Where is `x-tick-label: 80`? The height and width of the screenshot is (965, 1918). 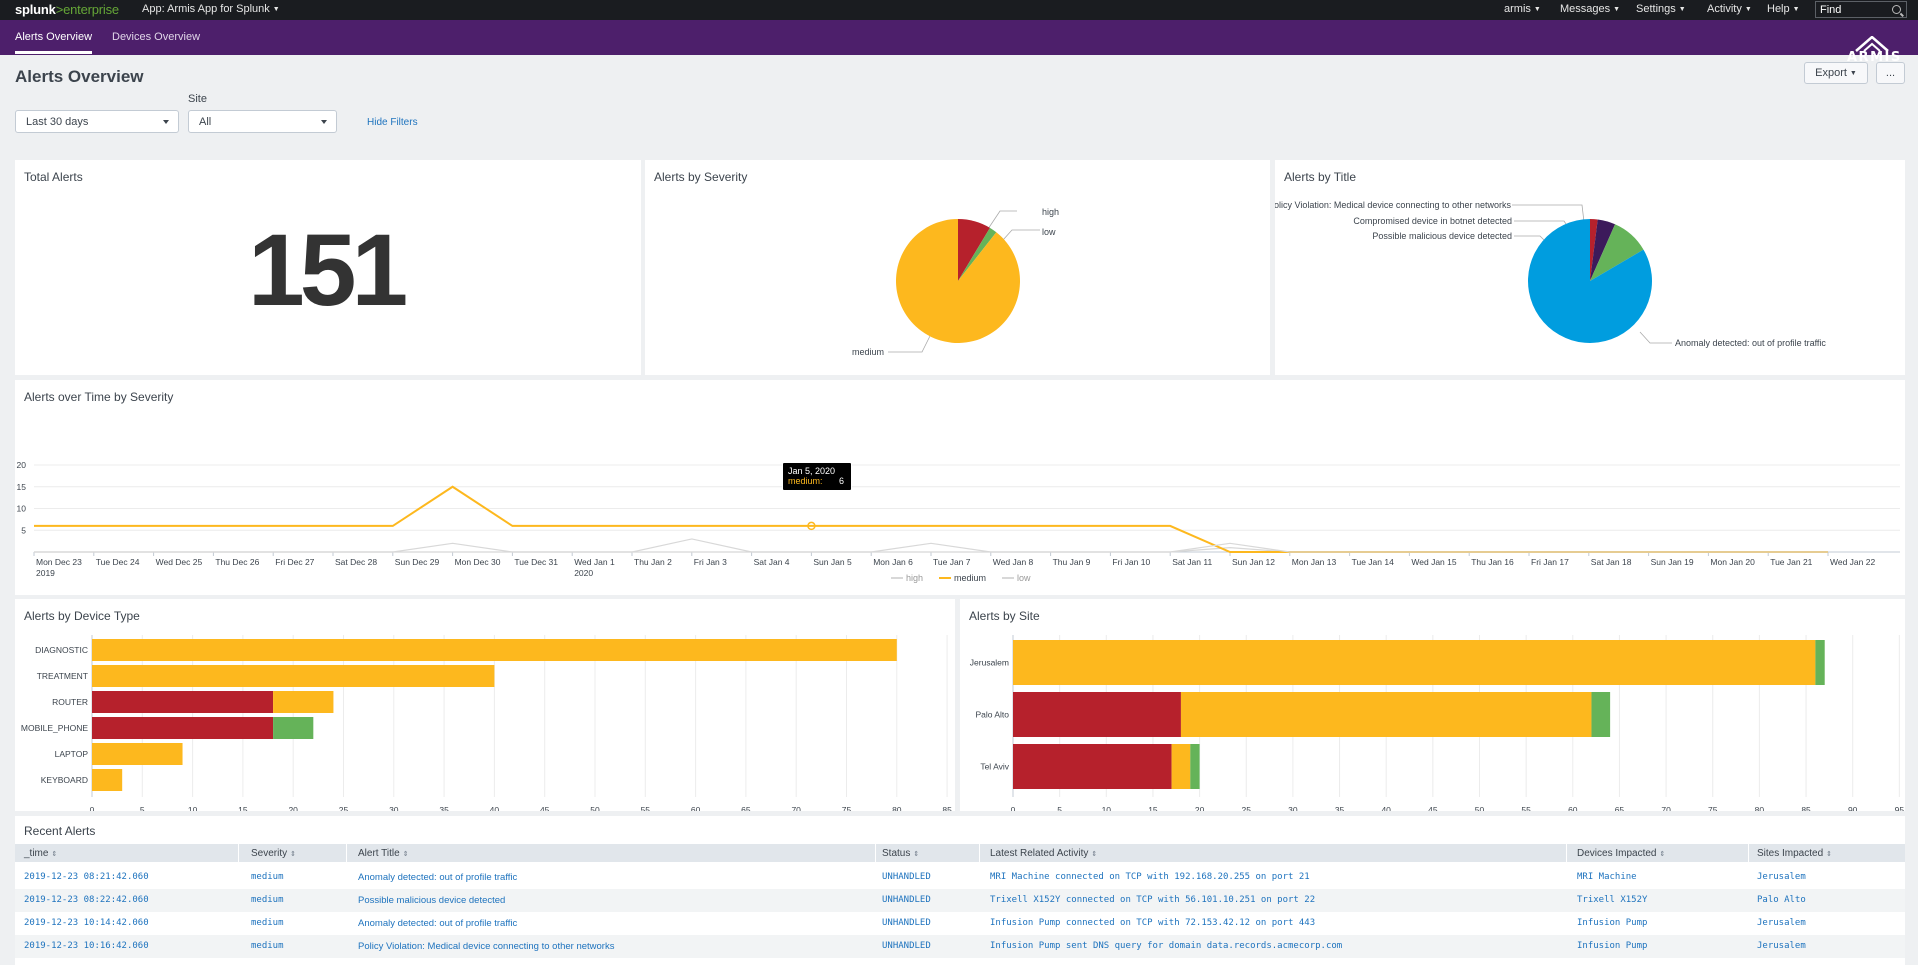 x-tick-label: 80 is located at coordinates (897, 808).